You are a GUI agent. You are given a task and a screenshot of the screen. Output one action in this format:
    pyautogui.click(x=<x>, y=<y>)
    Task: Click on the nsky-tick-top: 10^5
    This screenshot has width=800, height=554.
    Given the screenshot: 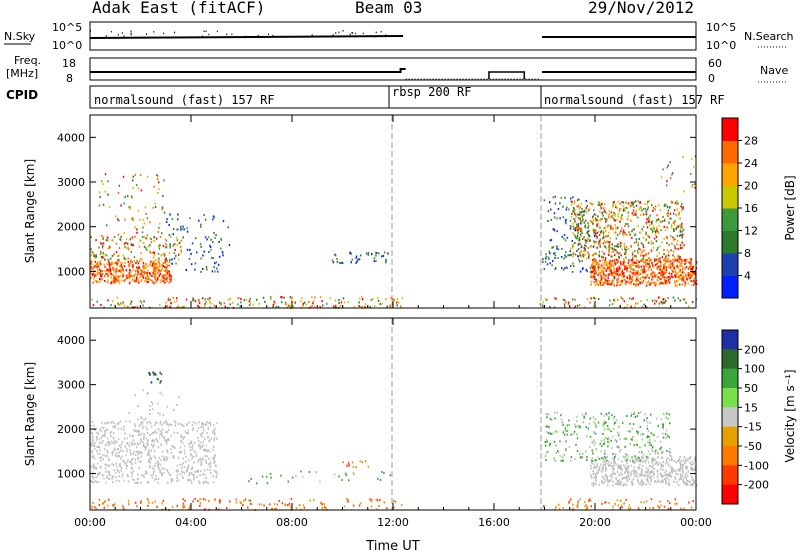 What is the action you would take?
    pyautogui.click(x=67, y=27)
    